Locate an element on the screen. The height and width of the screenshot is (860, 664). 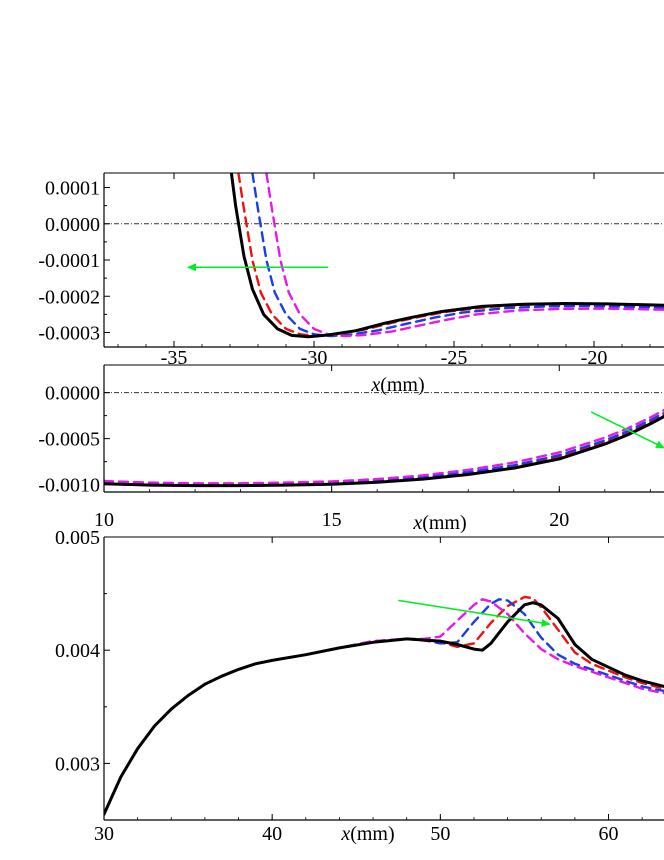
x-tick-label: 60 is located at coordinates (609, 834).